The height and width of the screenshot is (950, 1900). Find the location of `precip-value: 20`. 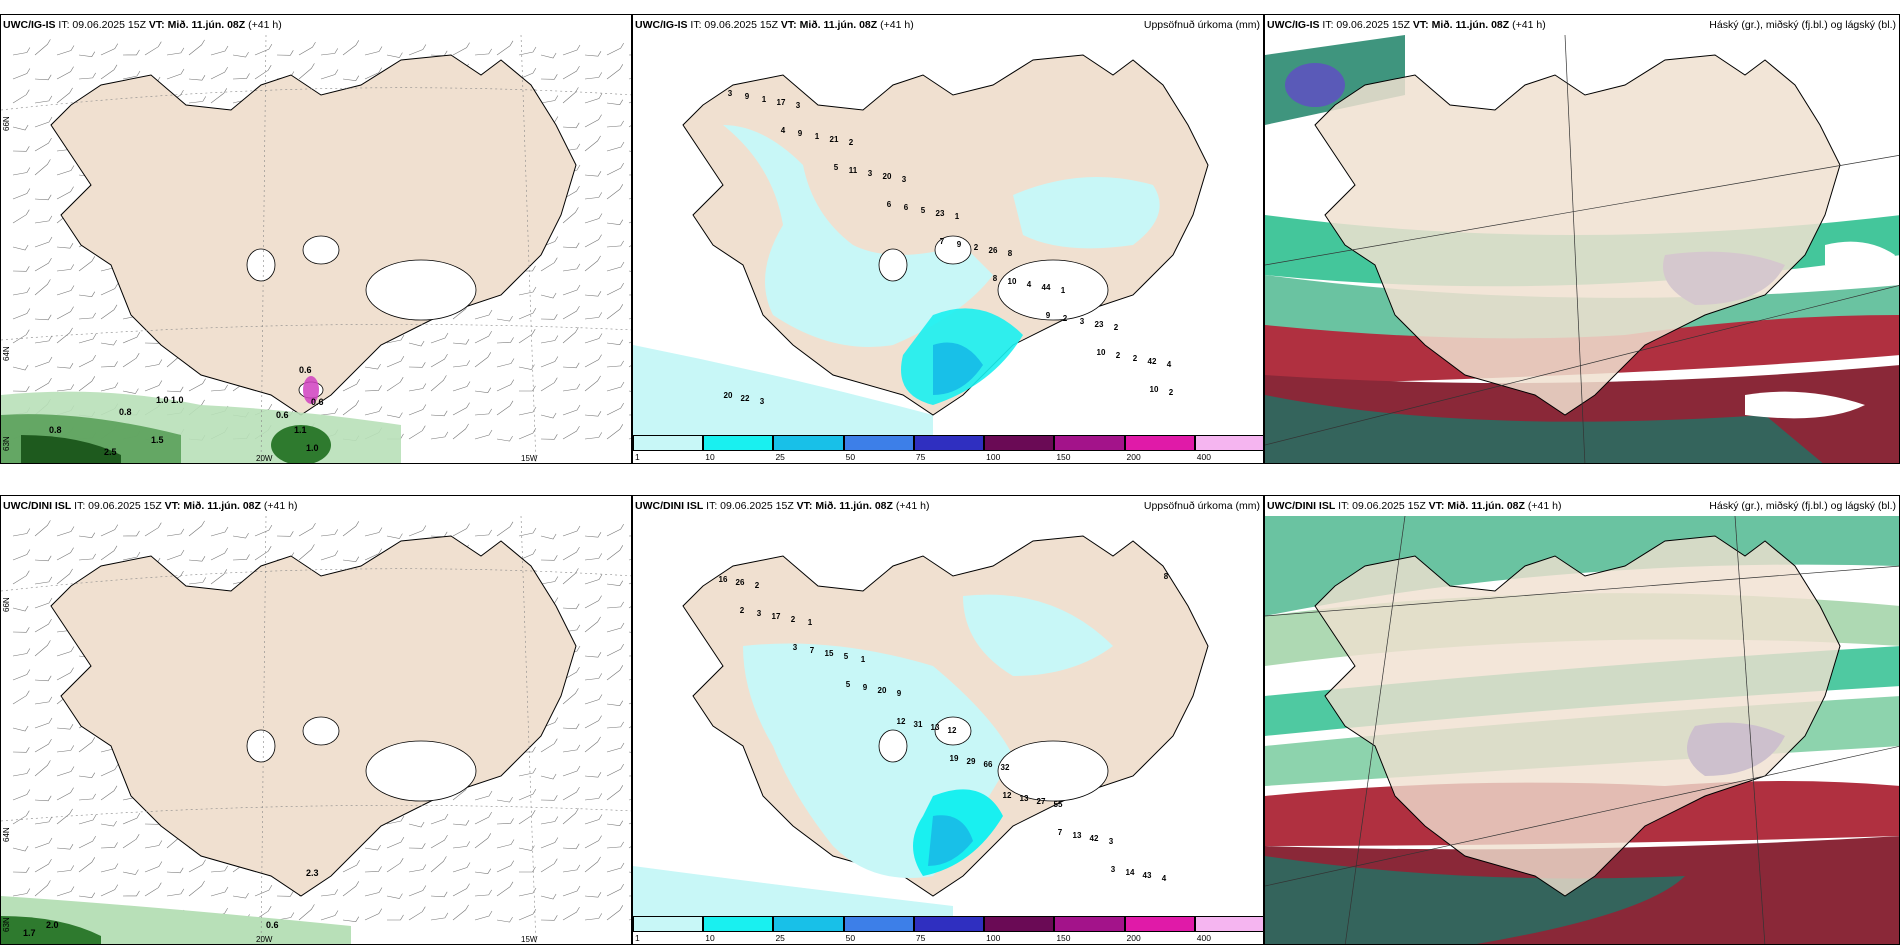

precip-value: 20 is located at coordinates (882, 690).